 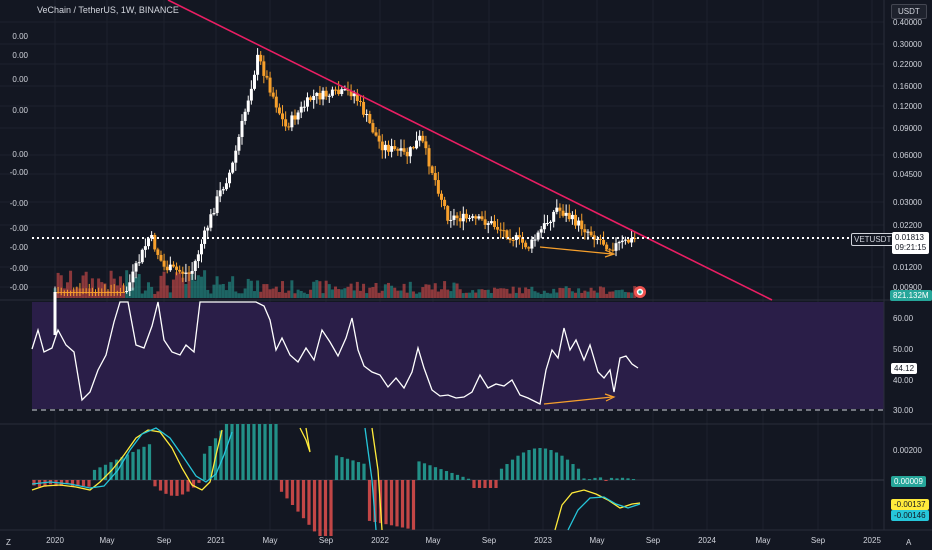 What do you see at coordinates (108, 10) in the screenshot?
I see `symbol-title: VeChain / TetherUS, 1W, BINANCE` at bounding box center [108, 10].